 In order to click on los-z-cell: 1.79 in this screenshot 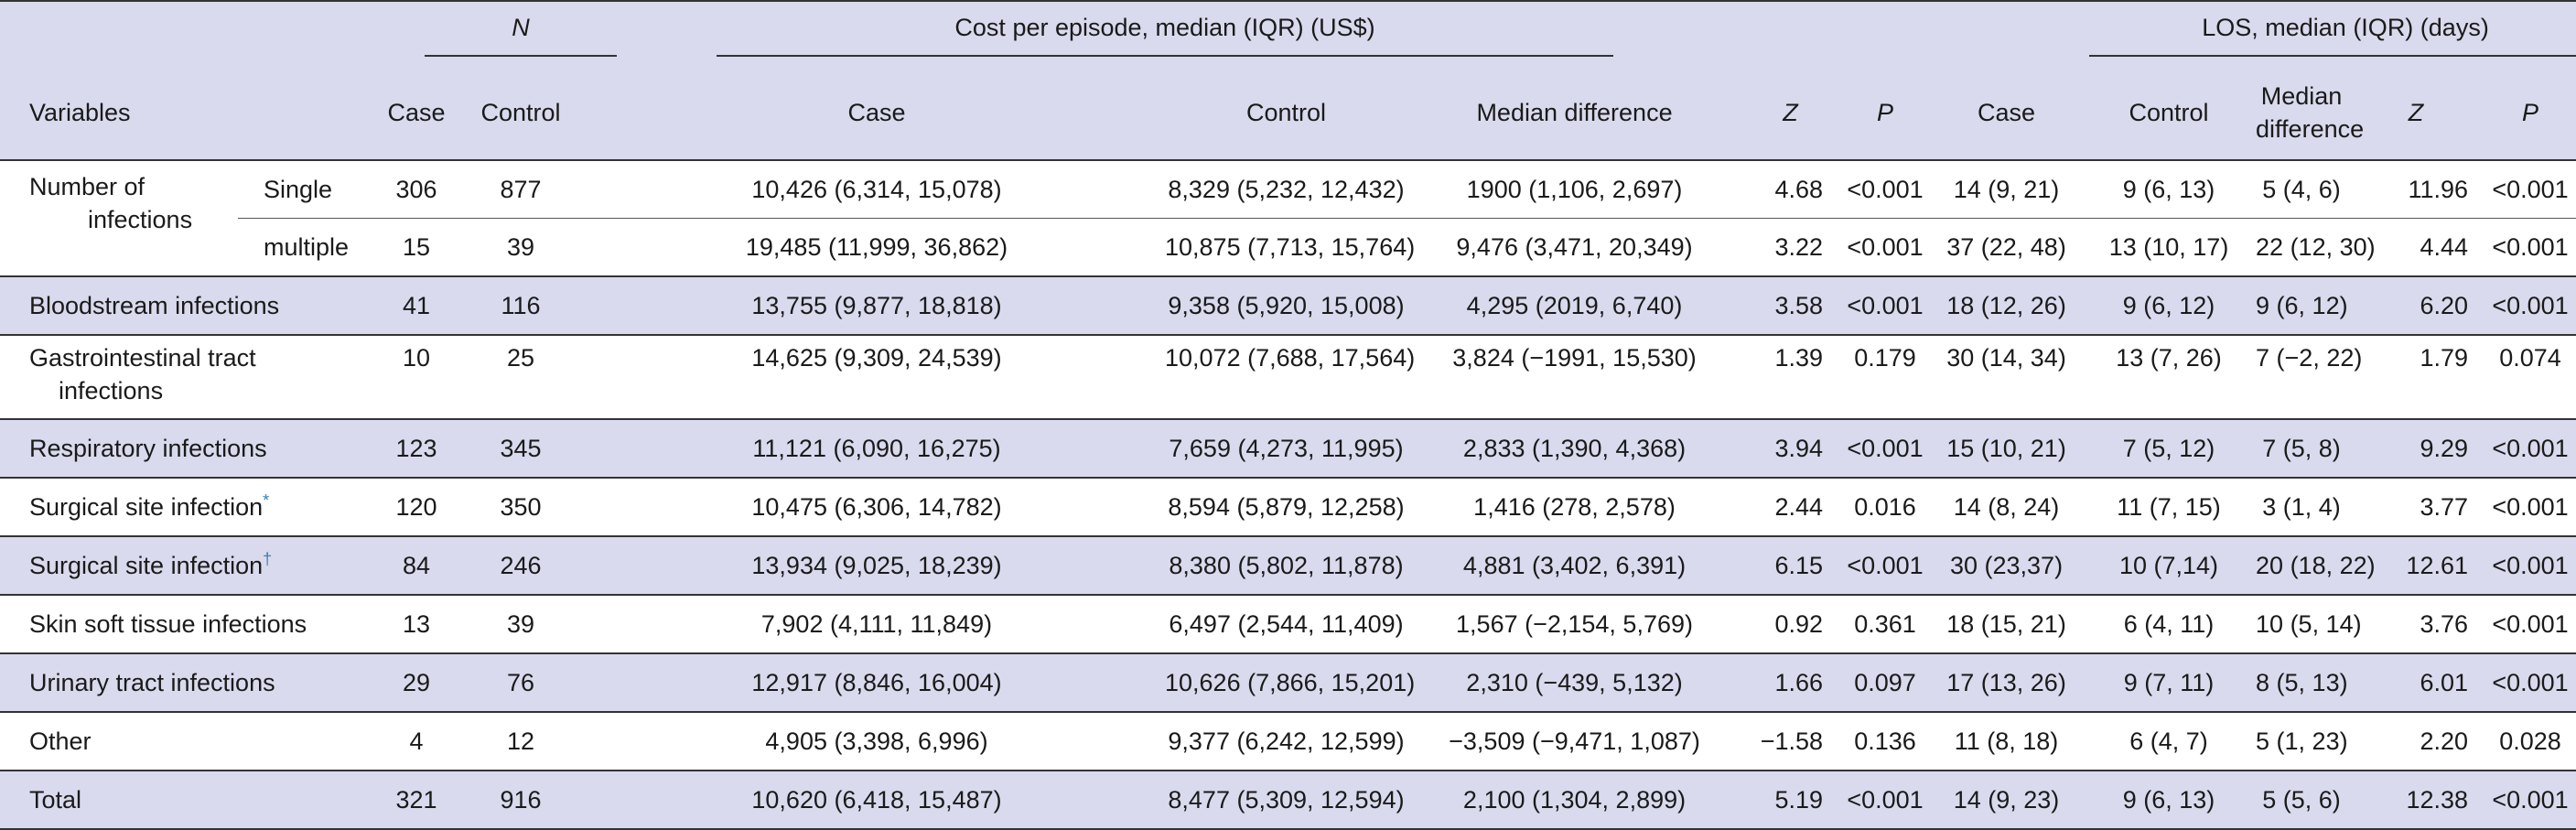, I will do `click(2416, 377)`.